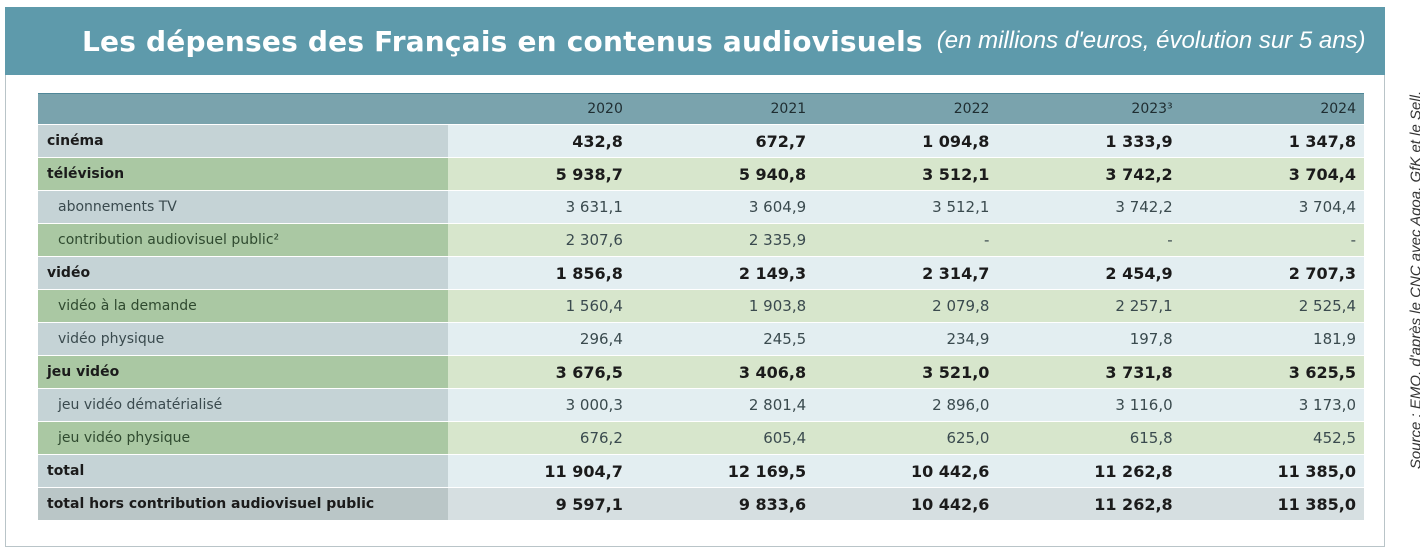 The image size is (1420, 555). Describe the element at coordinates (539, 405) in the screenshot. I see `cell-value: 3 000,3` at that location.